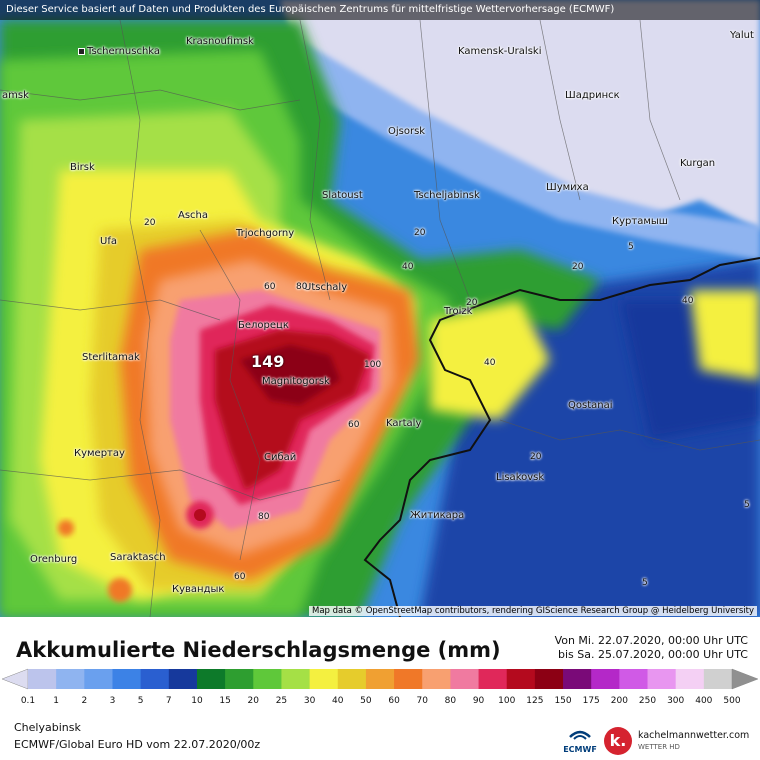 The height and width of the screenshot is (760, 760). What do you see at coordinates (563, 701) in the screenshot?
I see `scale-tick-label: 150` at bounding box center [563, 701].